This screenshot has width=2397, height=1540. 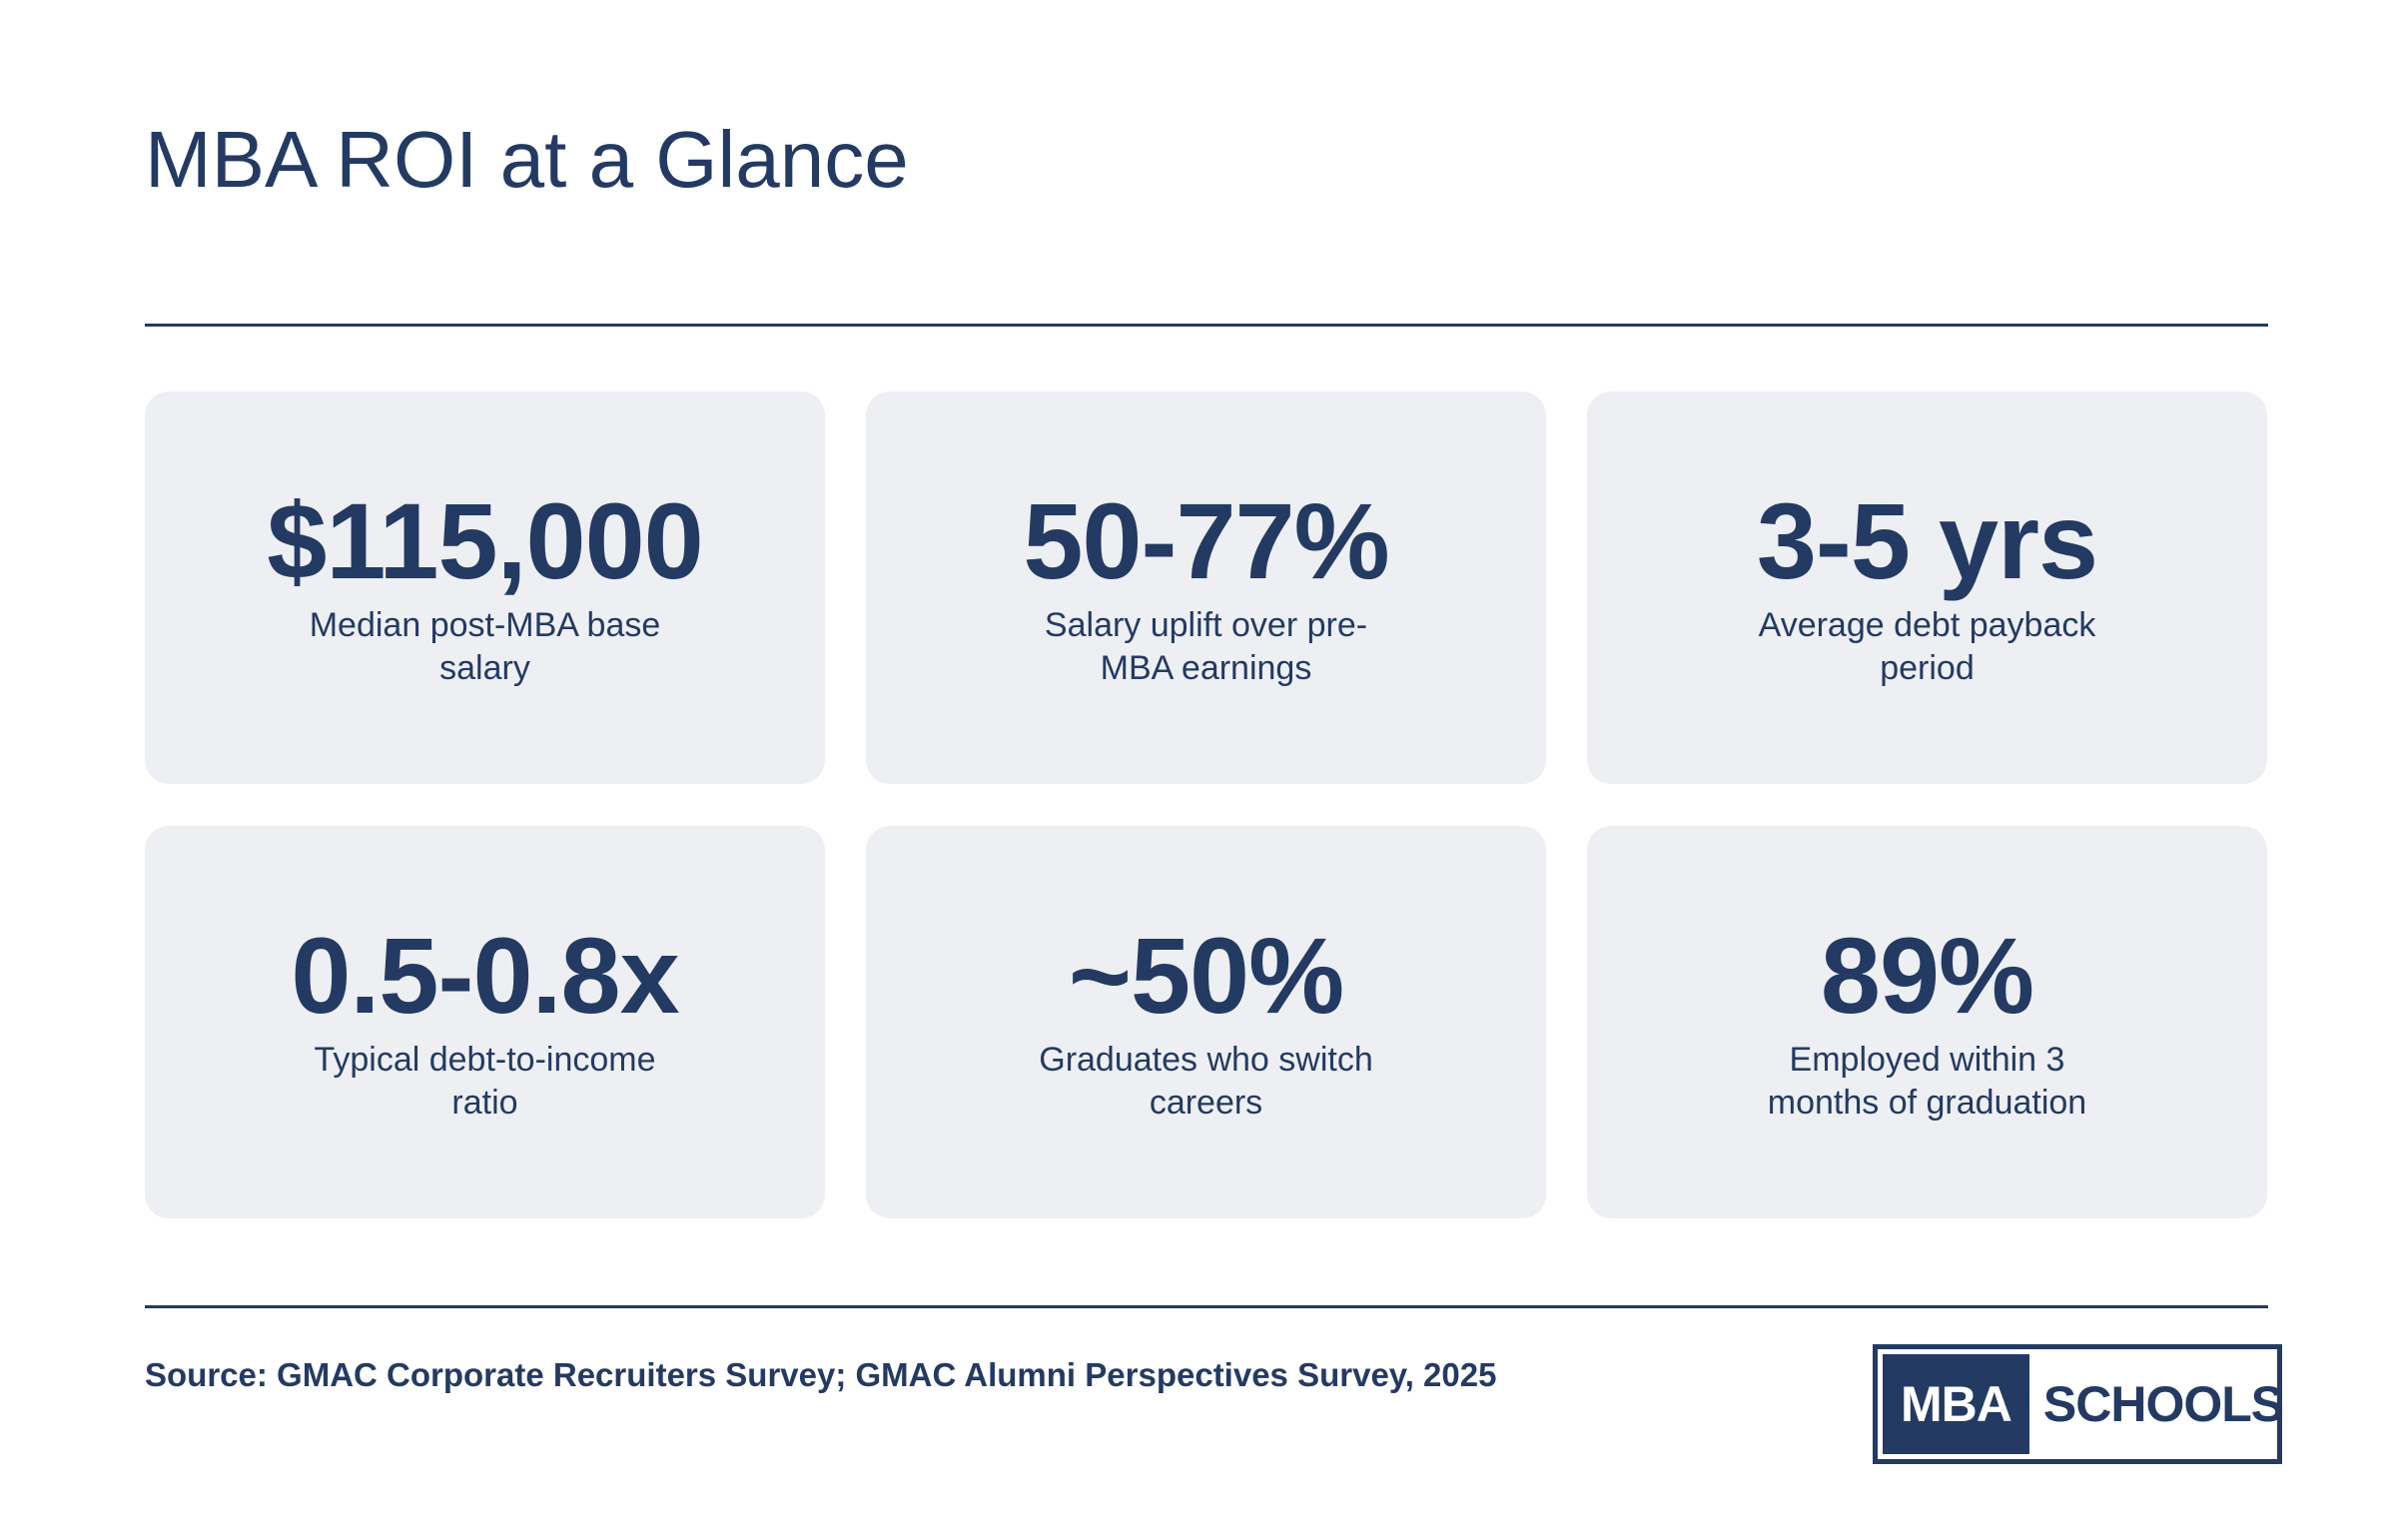 I want to click on stat-label: Typical debt-to-income ratio, so click(x=485, y=1081).